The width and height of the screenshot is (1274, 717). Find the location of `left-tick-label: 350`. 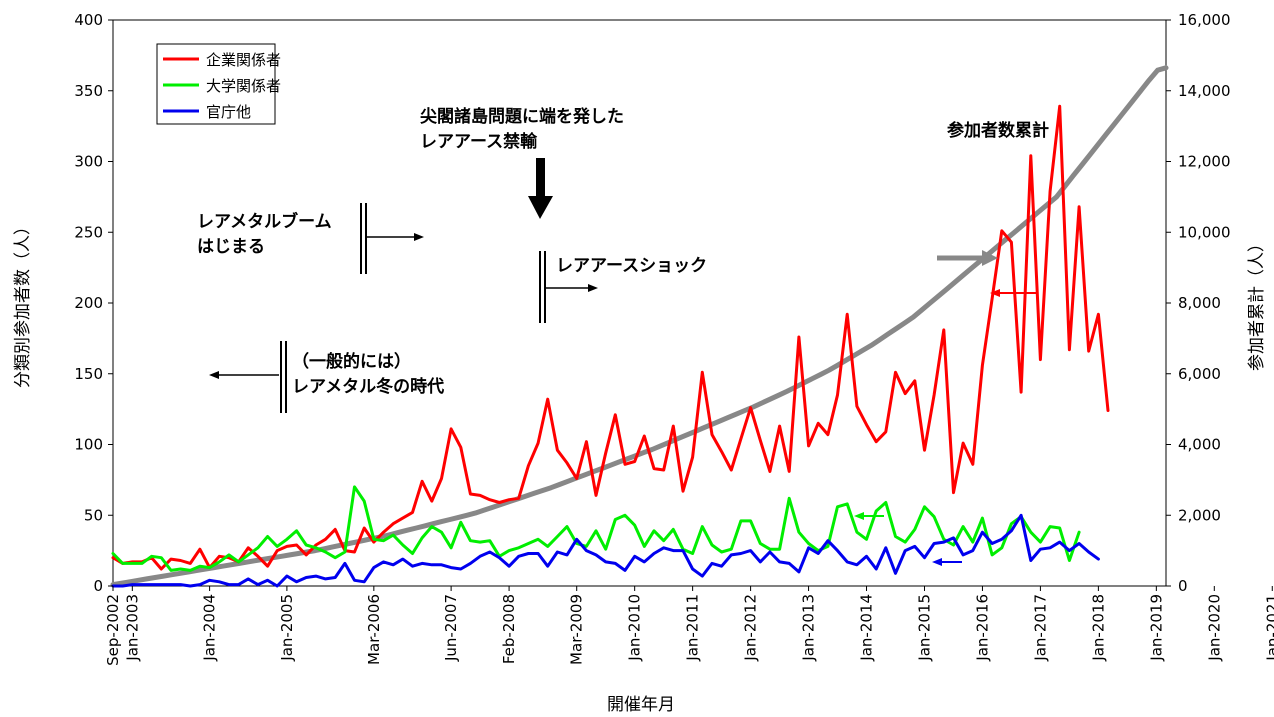

left-tick-label: 350 is located at coordinates (88, 91).